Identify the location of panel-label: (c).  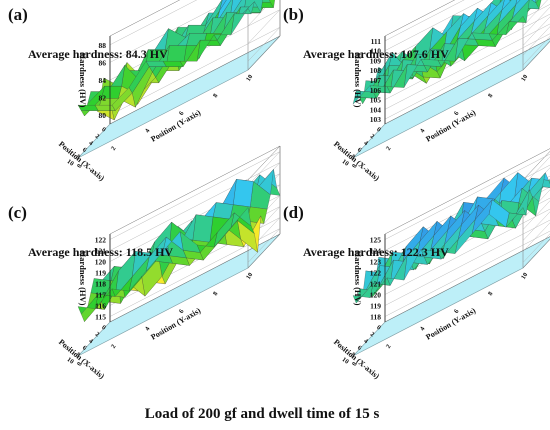
(17, 212).